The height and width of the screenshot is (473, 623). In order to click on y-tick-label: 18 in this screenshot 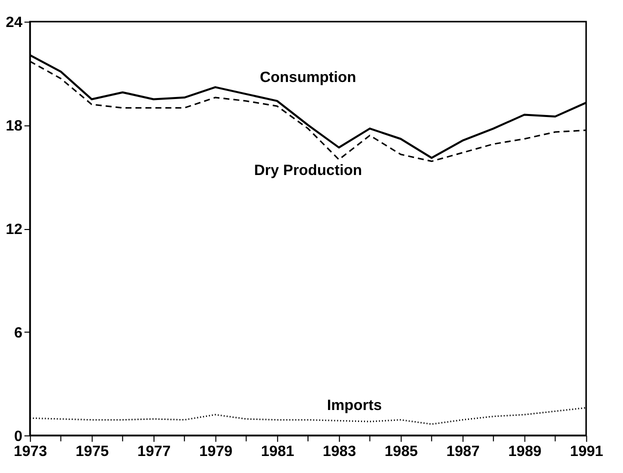, I will do `click(14, 126)`.